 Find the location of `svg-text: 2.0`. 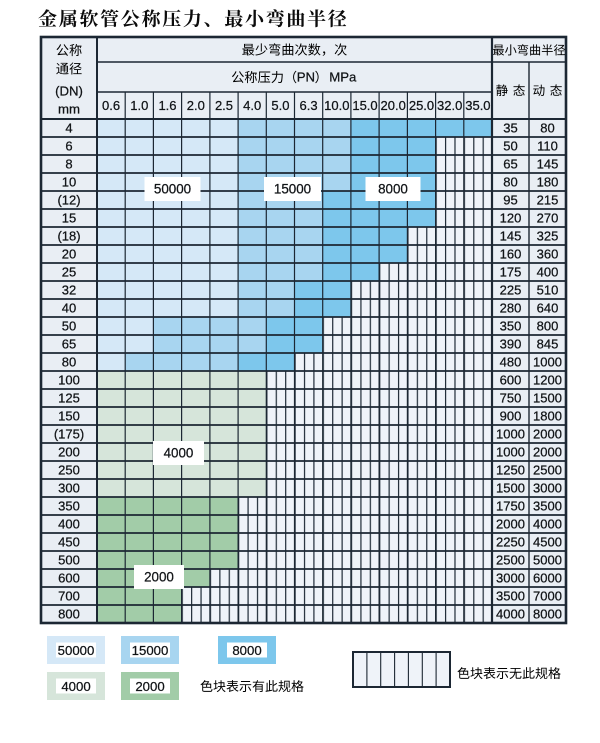

svg-text: 2.0 is located at coordinates (196, 105).